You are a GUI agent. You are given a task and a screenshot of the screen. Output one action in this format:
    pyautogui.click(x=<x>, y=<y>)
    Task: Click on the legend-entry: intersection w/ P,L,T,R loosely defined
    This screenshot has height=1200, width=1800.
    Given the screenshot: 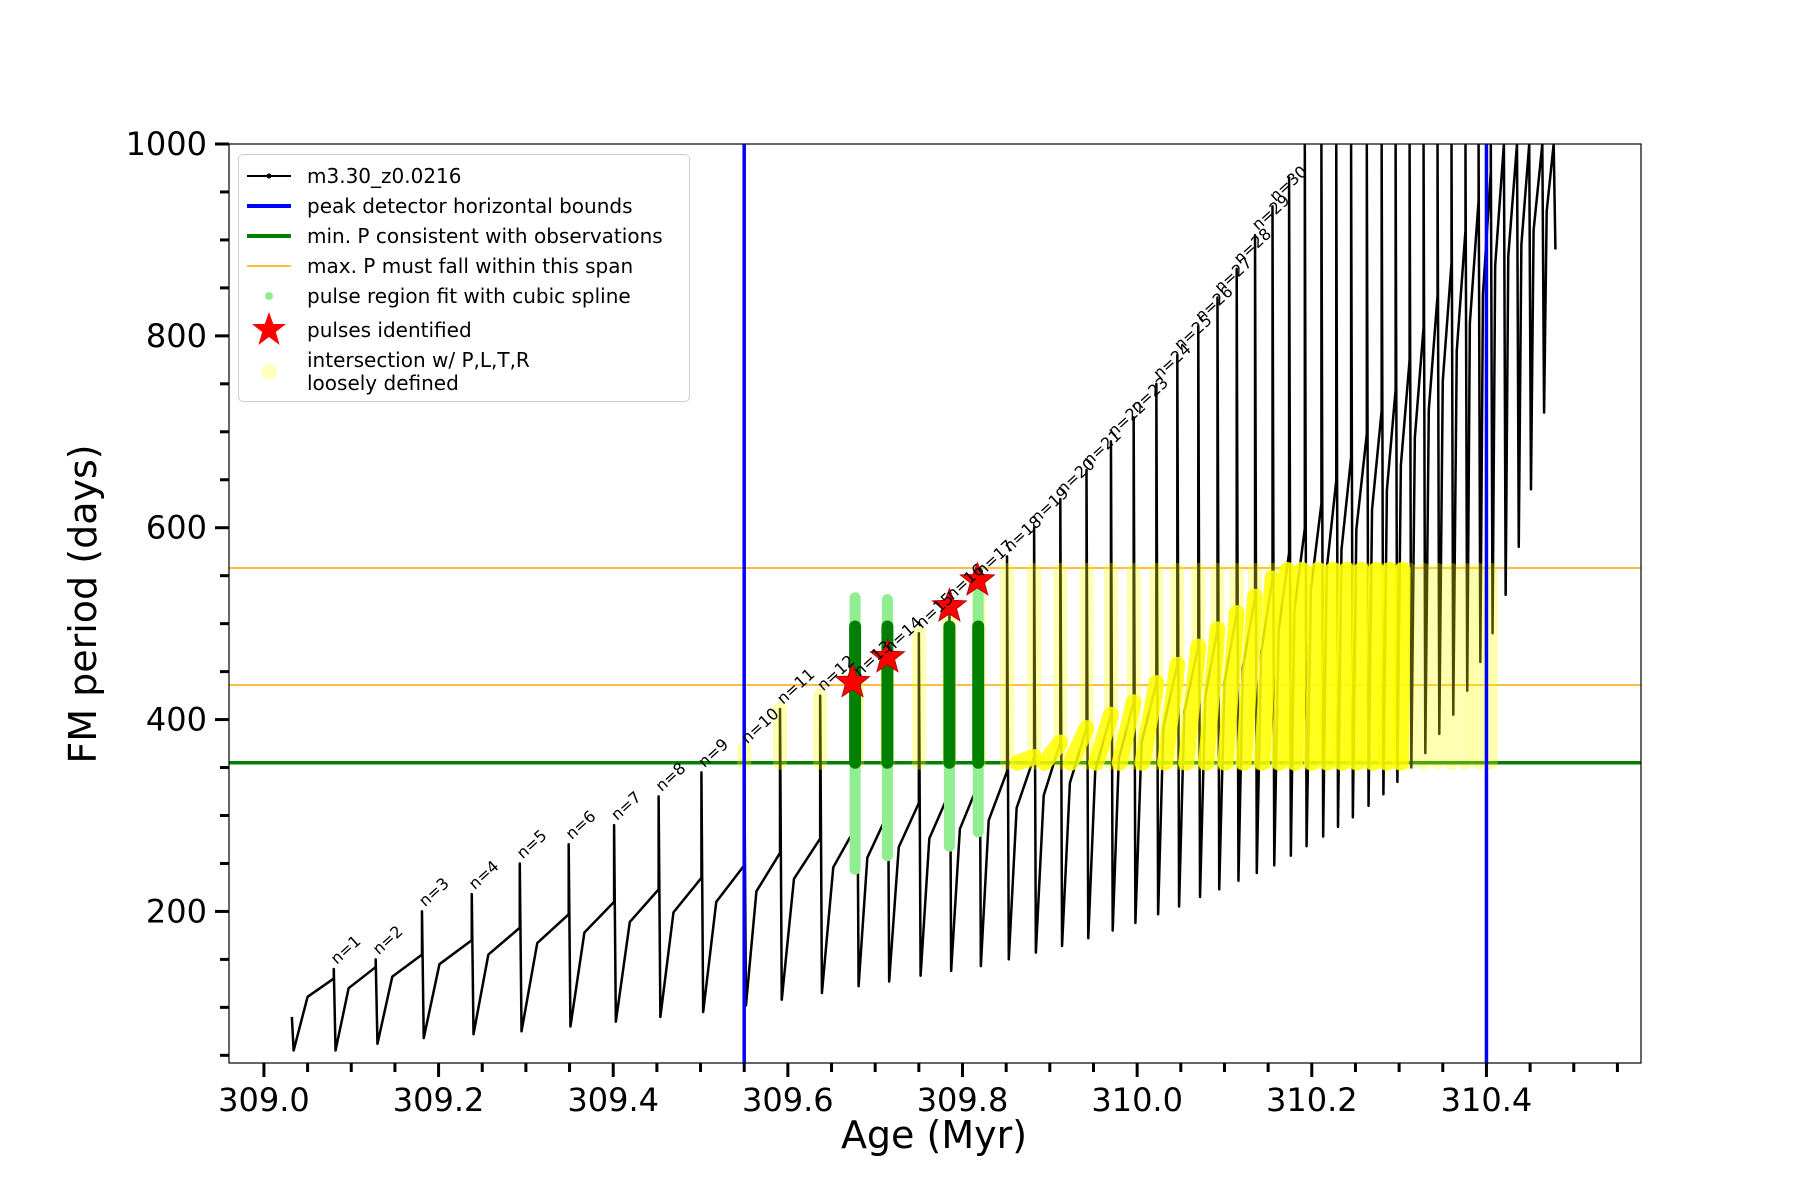 What is the action you would take?
    pyautogui.click(x=464, y=372)
    